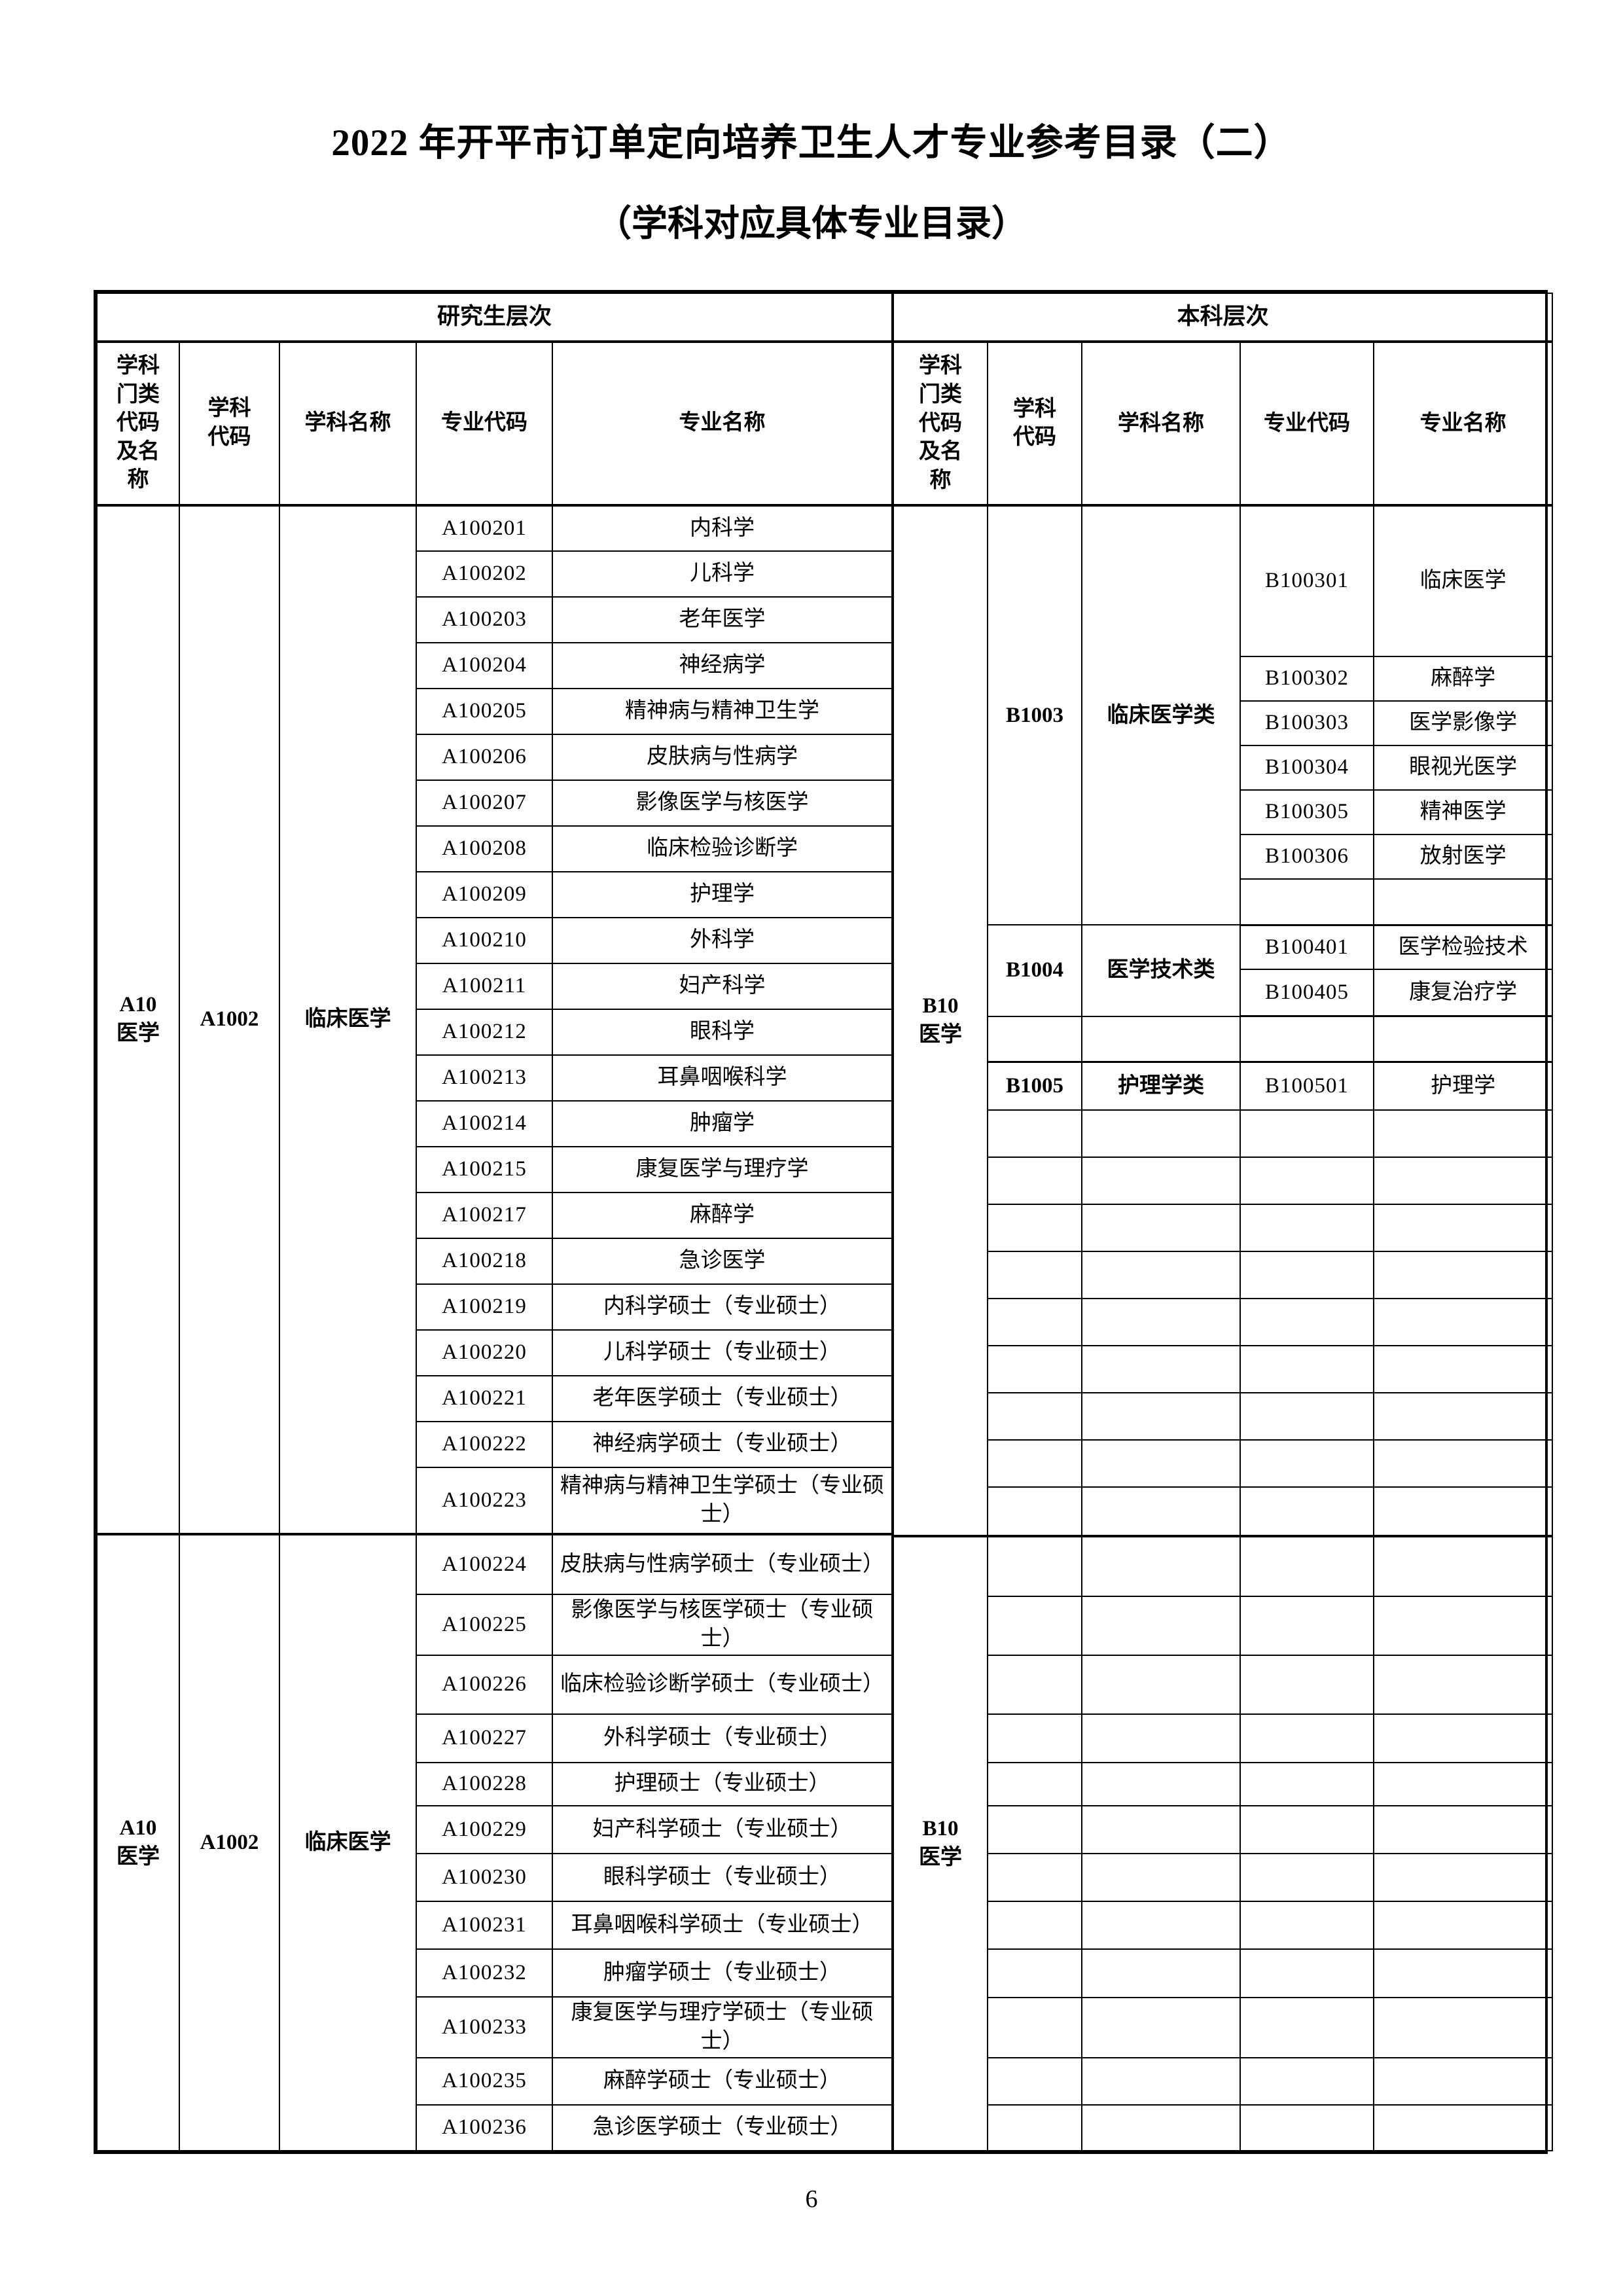  What do you see at coordinates (495, 2128) in the screenshot?
I see `table-row: A100236 急诊医学硕士（专业硕士）` at bounding box center [495, 2128].